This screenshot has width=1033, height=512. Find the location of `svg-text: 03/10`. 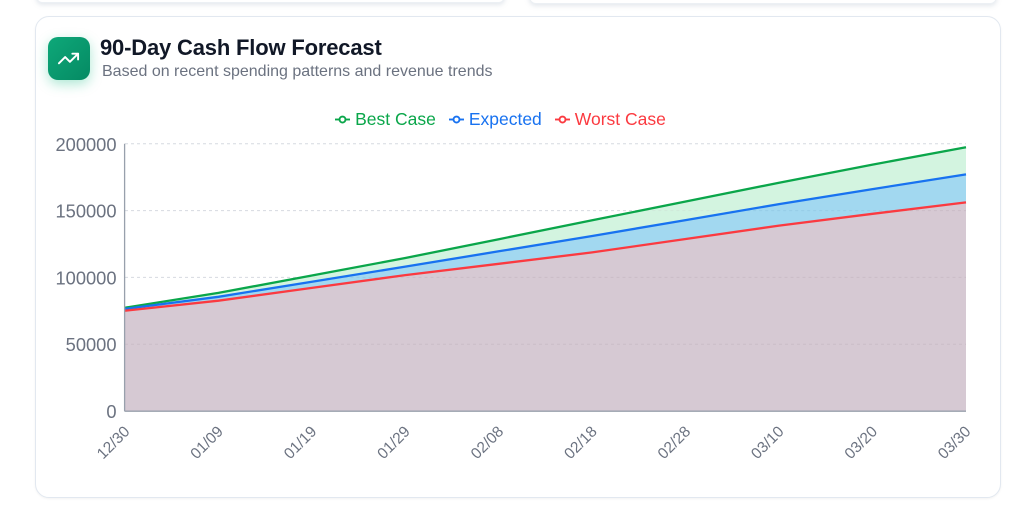

svg-text: 03/10 is located at coordinates (768, 443).